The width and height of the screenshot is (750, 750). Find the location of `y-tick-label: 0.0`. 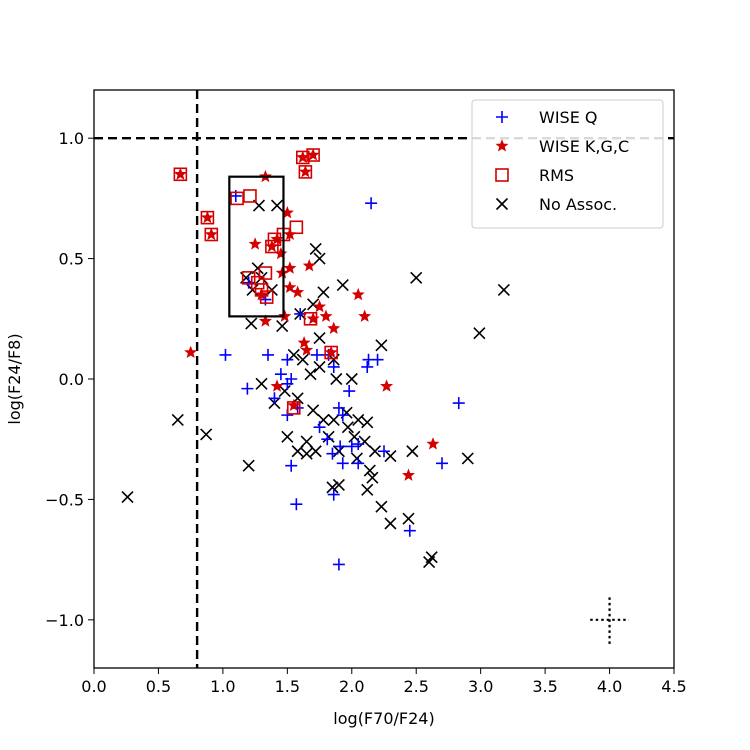

y-tick-label: 0.0 is located at coordinates (71, 379).